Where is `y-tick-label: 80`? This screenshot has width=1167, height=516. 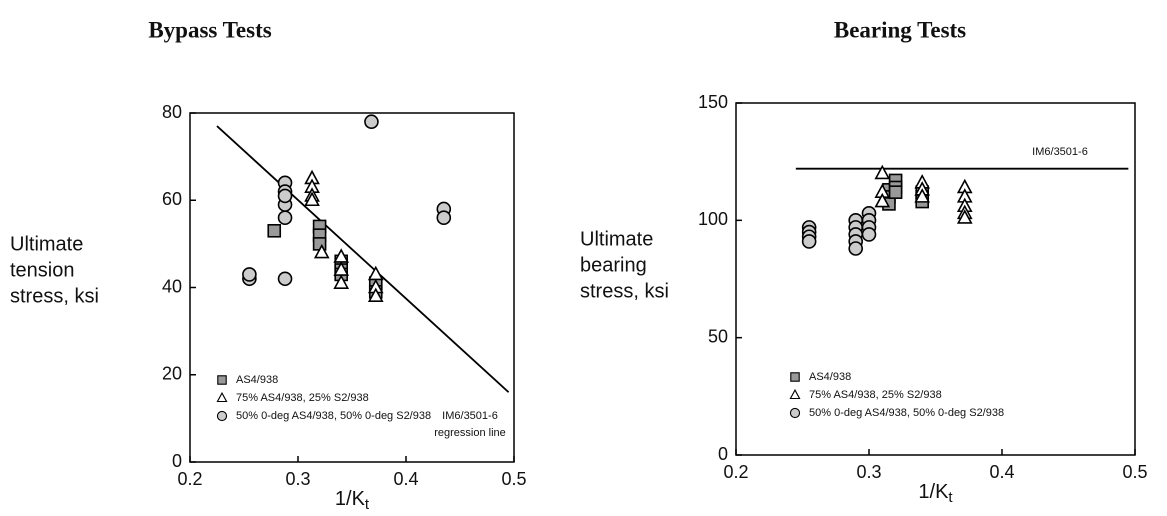 y-tick-label: 80 is located at coordinates (172, 112).